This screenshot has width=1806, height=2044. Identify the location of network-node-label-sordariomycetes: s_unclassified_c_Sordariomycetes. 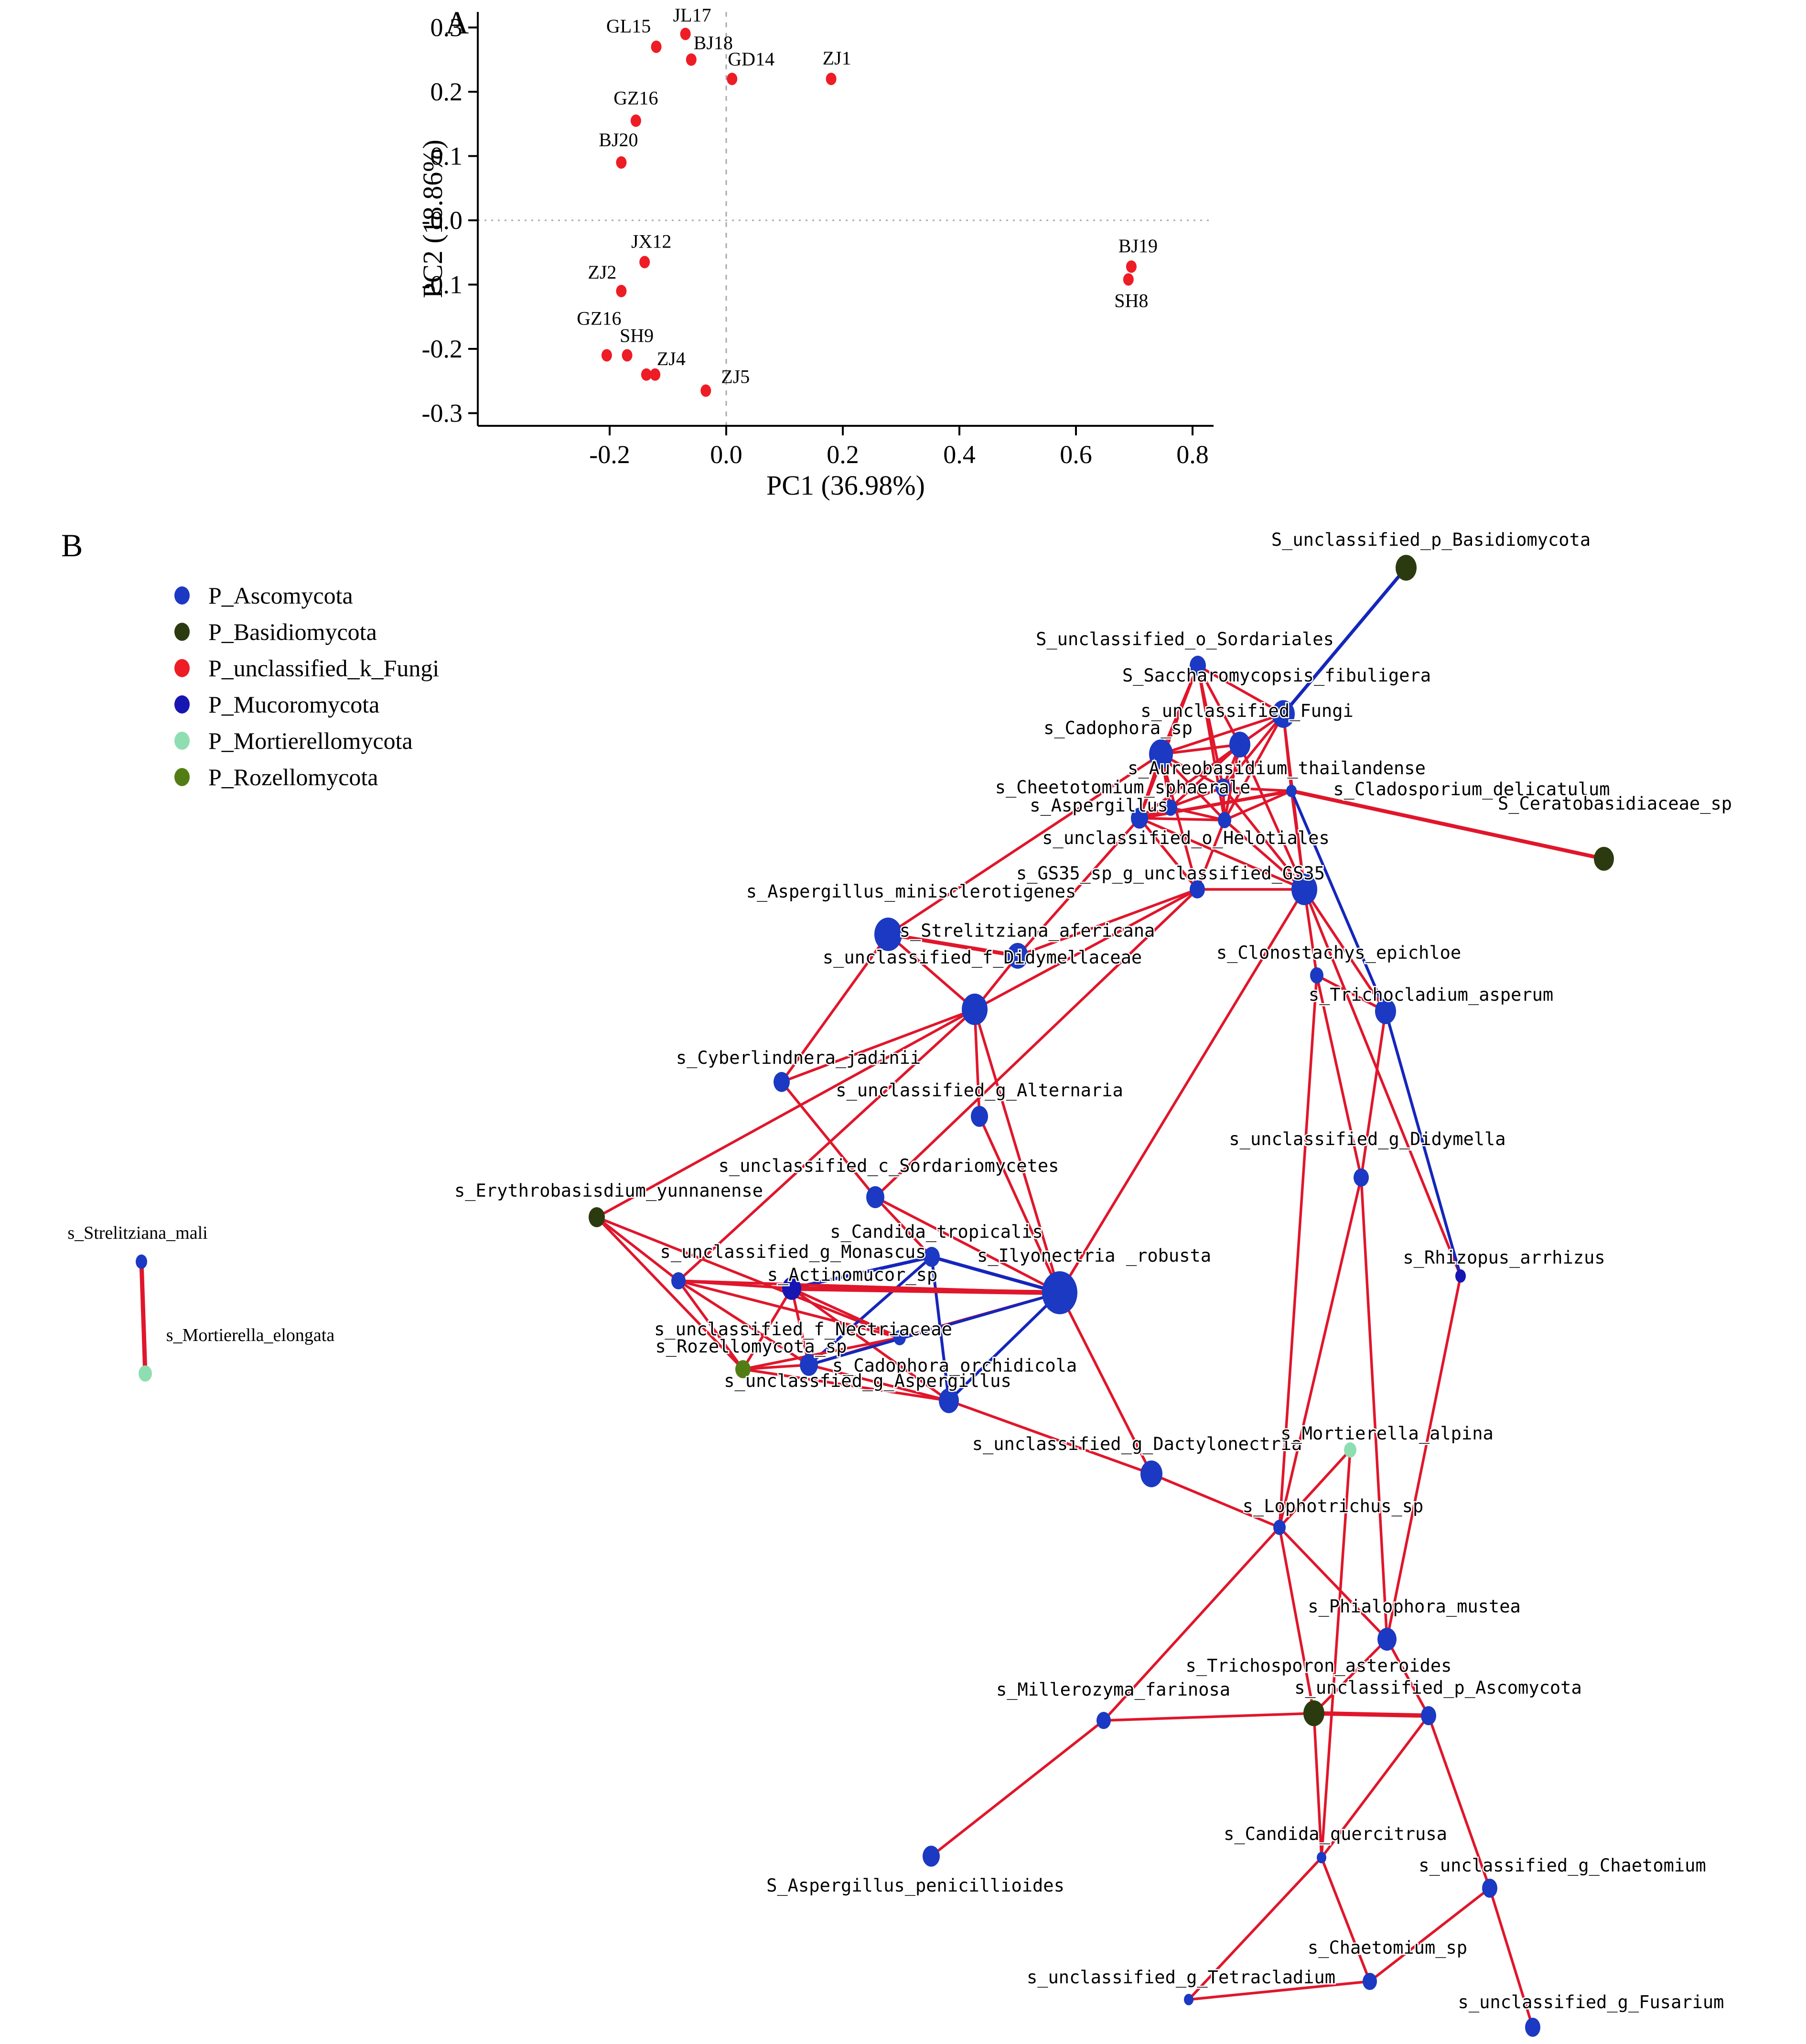
(889, 1166).